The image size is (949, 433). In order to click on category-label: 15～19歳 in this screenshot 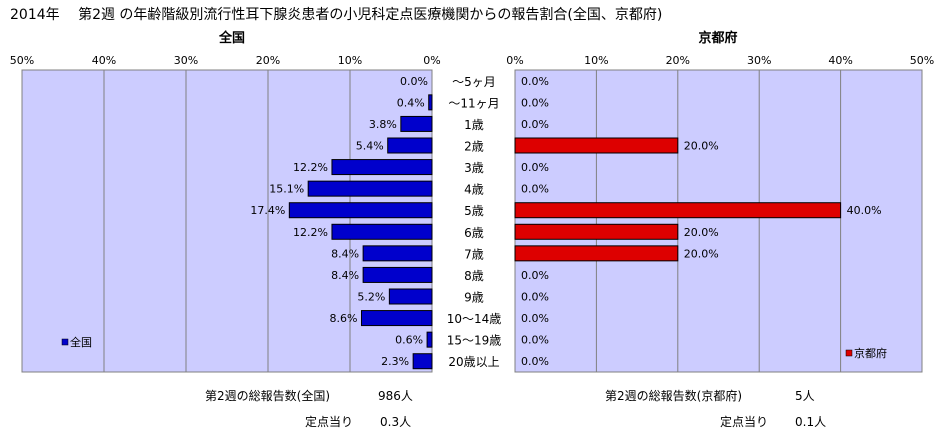, I will do `click(474, 341)`.